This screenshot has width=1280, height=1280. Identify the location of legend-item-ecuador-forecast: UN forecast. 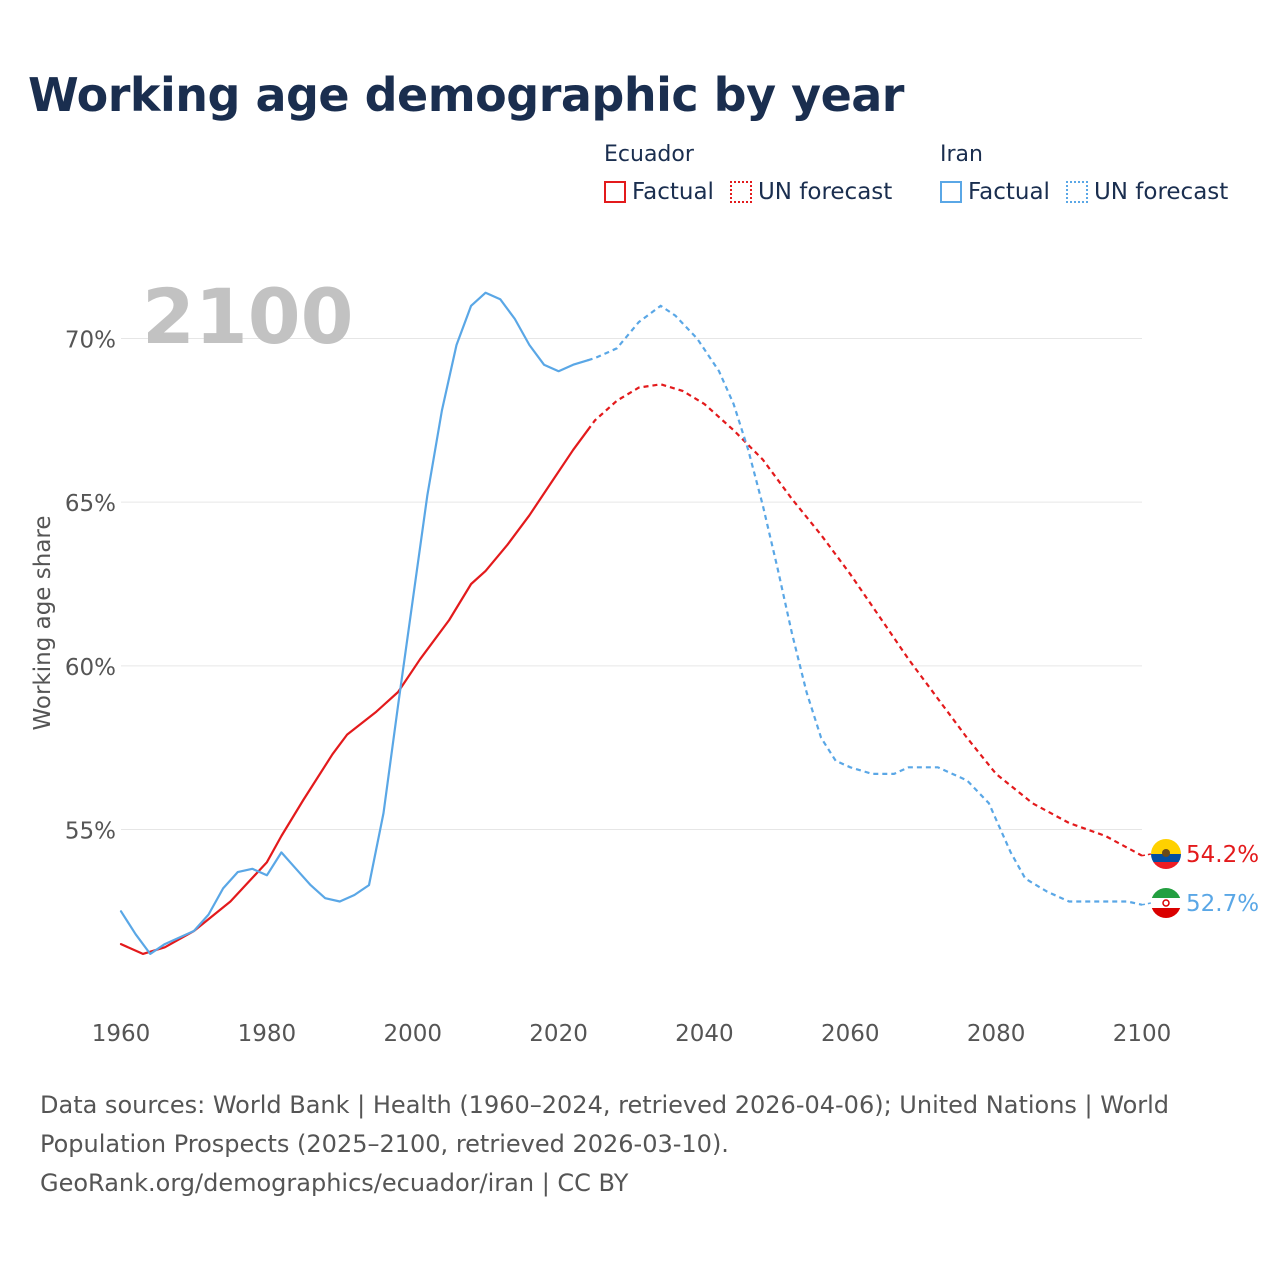
(811, 192).